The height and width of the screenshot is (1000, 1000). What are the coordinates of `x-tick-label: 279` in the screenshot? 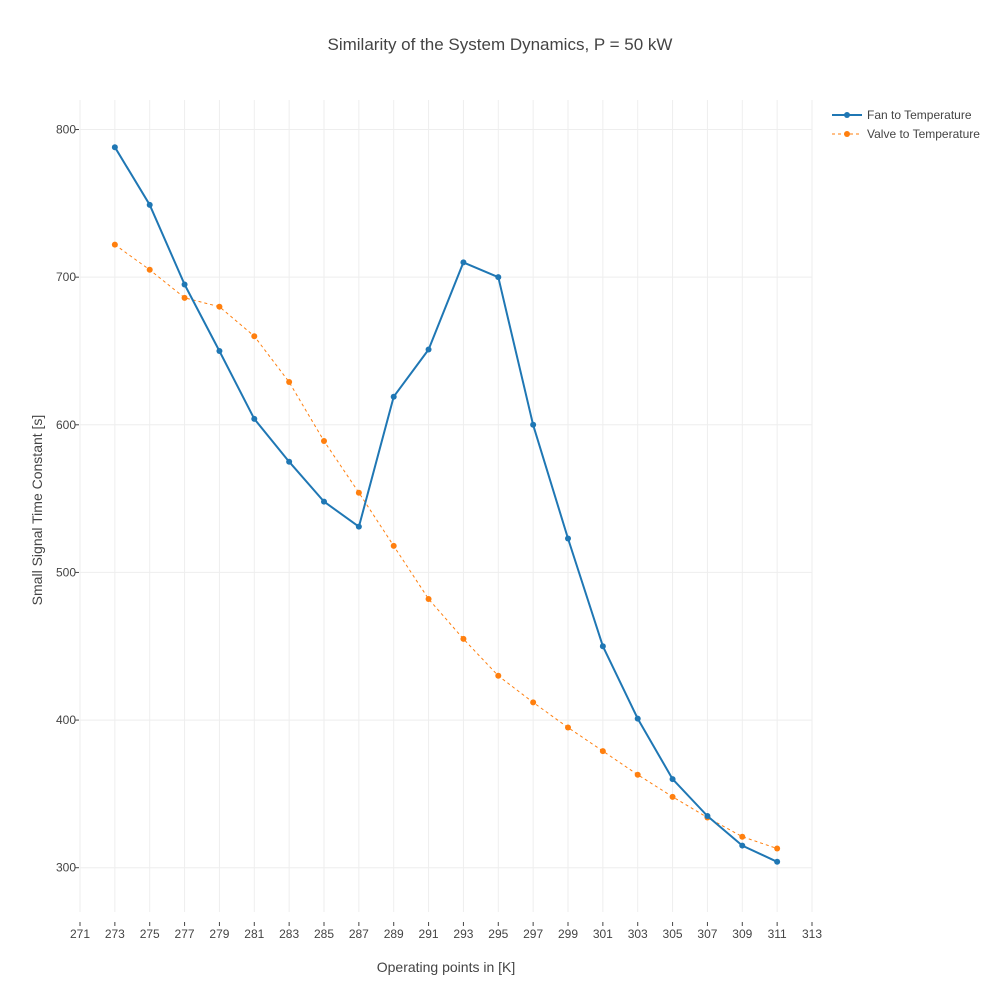 It's located at (219, 934).